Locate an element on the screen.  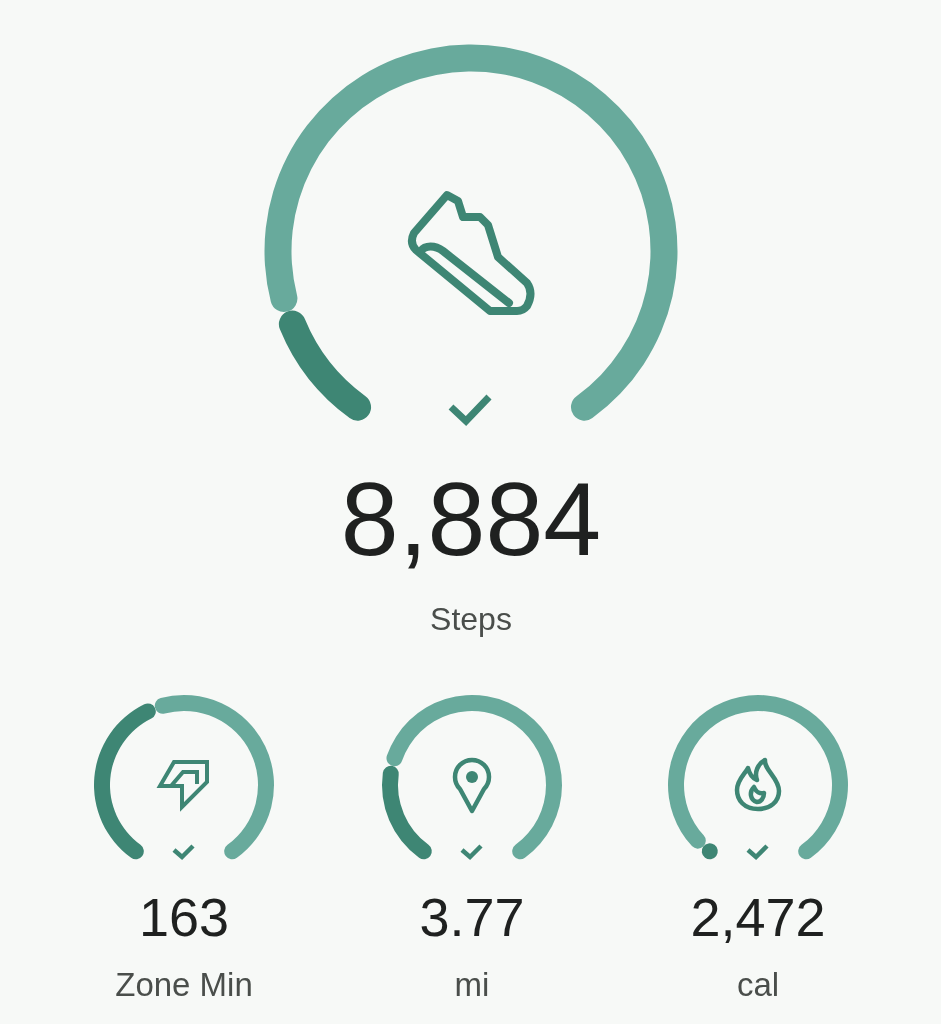
text: 163 is located at coordinates (184, 917).